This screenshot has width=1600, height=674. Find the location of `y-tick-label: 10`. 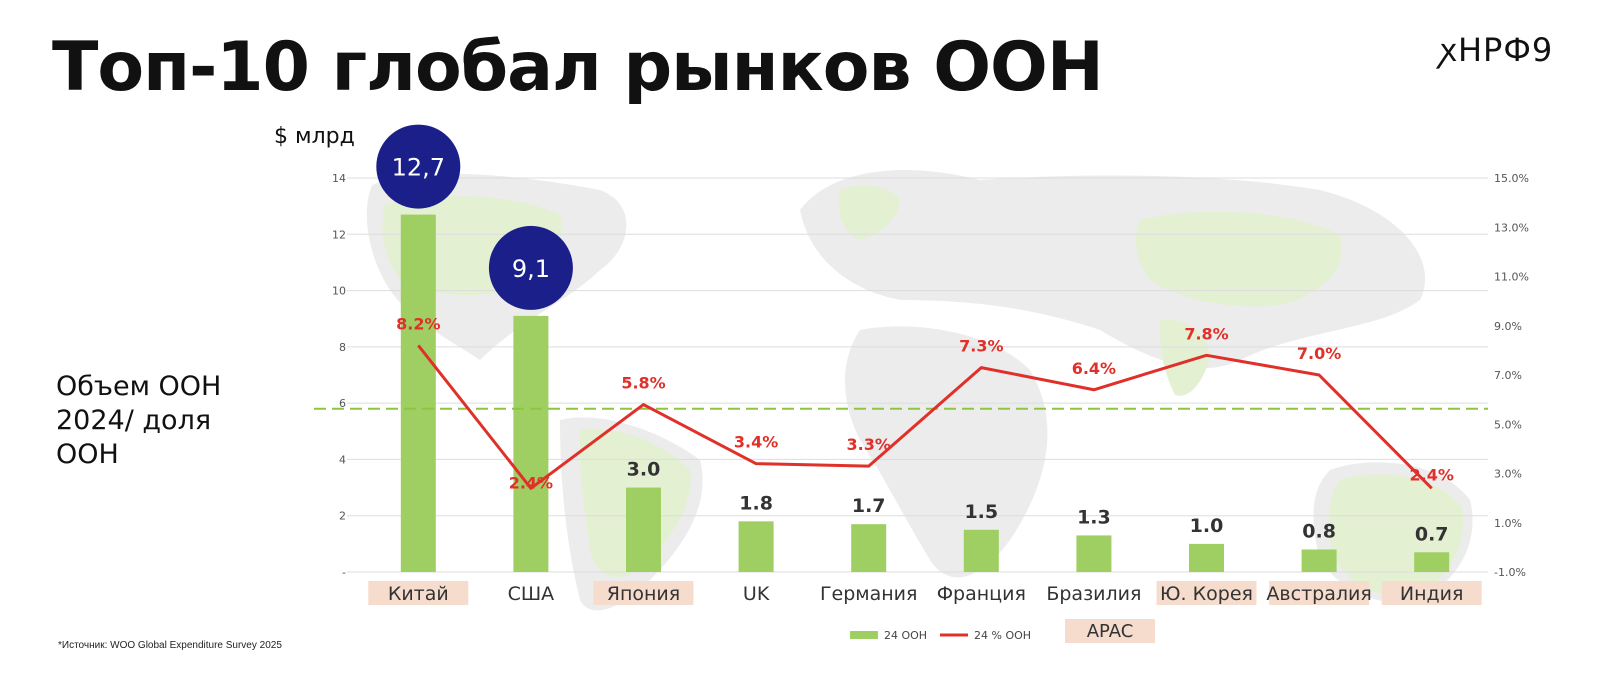

y-tick-label: 10 is located at coordinates (339, 291).